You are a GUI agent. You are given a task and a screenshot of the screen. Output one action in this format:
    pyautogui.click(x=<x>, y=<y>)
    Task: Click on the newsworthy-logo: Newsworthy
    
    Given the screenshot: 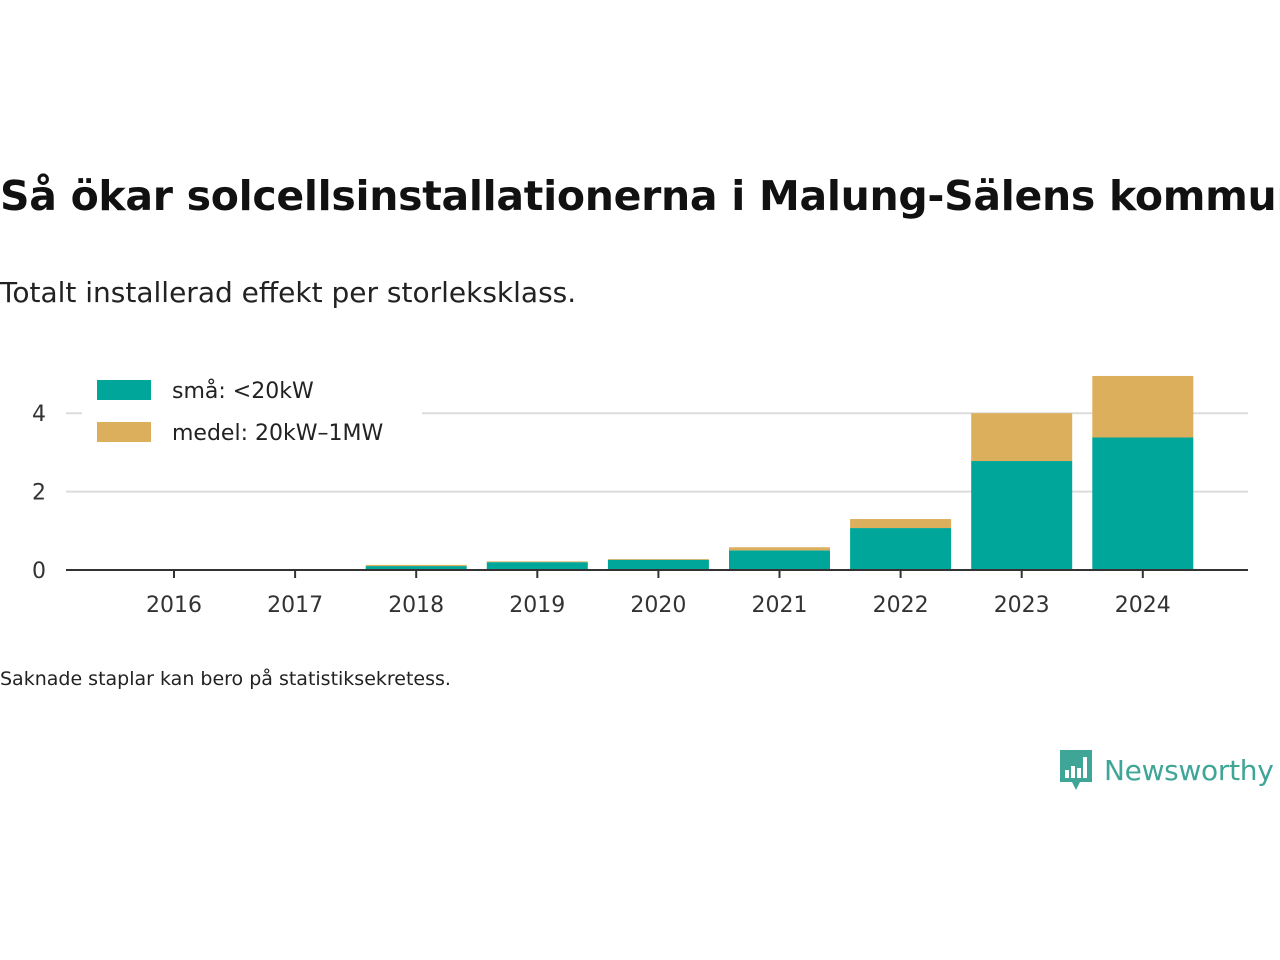 What is the action you would take?
    pyautogui.click(x=1166, y=770)
    